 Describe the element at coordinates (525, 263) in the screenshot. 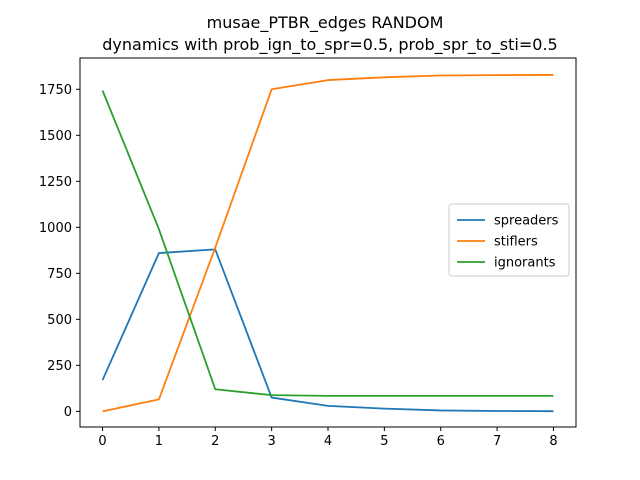

I see `legend-label-ignorants: ignorants` at that location.